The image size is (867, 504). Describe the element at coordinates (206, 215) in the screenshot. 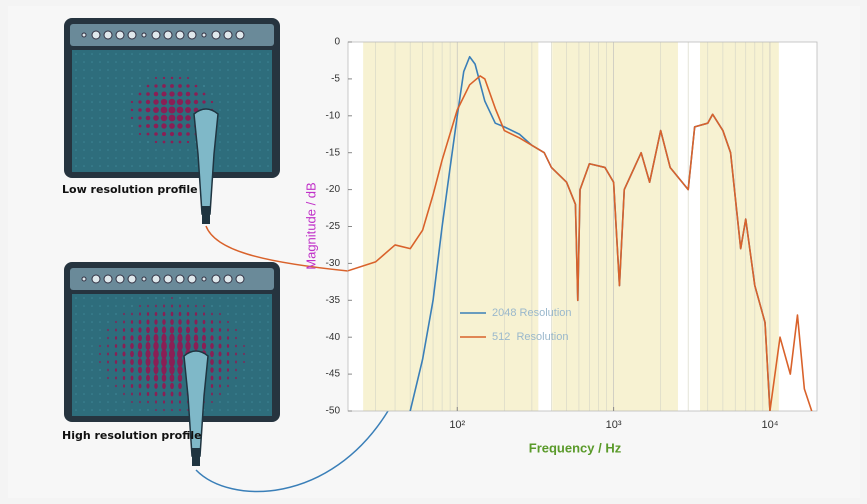

I see `microphone-tip` at that location.